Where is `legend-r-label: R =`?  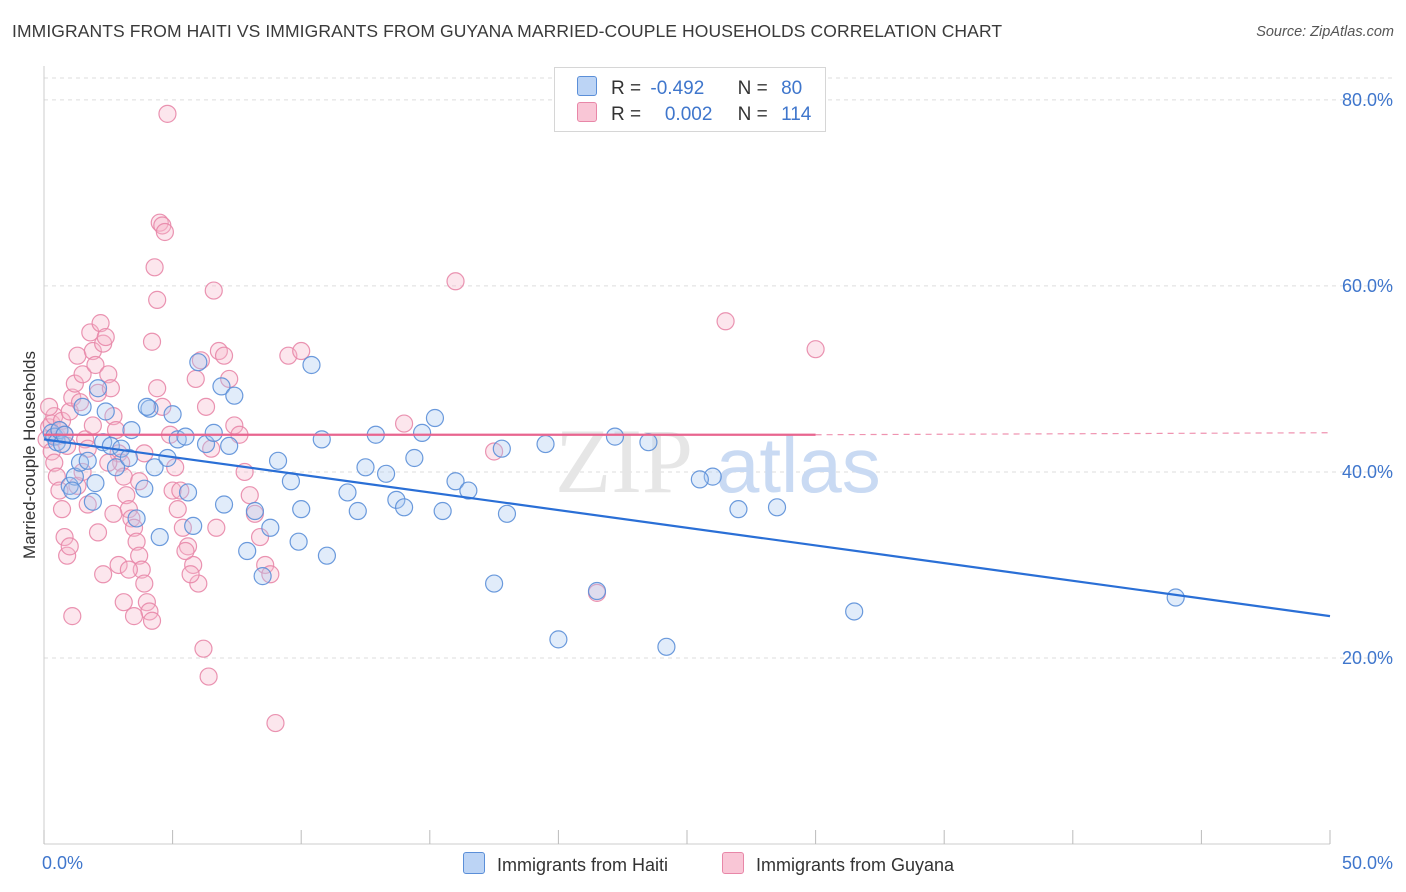 legend-r-label: R = is located at coordinates (626, 88).